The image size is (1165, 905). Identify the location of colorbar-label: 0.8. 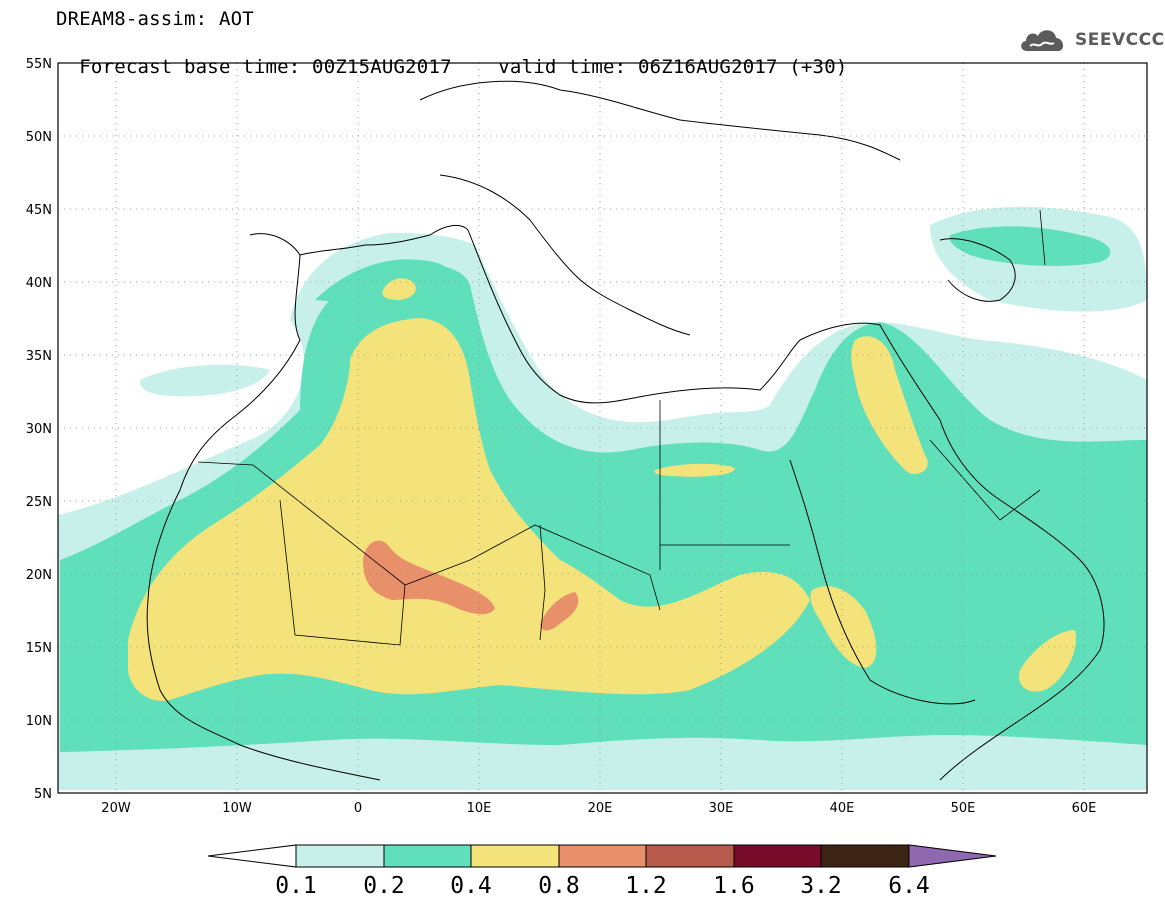
(559, 886).